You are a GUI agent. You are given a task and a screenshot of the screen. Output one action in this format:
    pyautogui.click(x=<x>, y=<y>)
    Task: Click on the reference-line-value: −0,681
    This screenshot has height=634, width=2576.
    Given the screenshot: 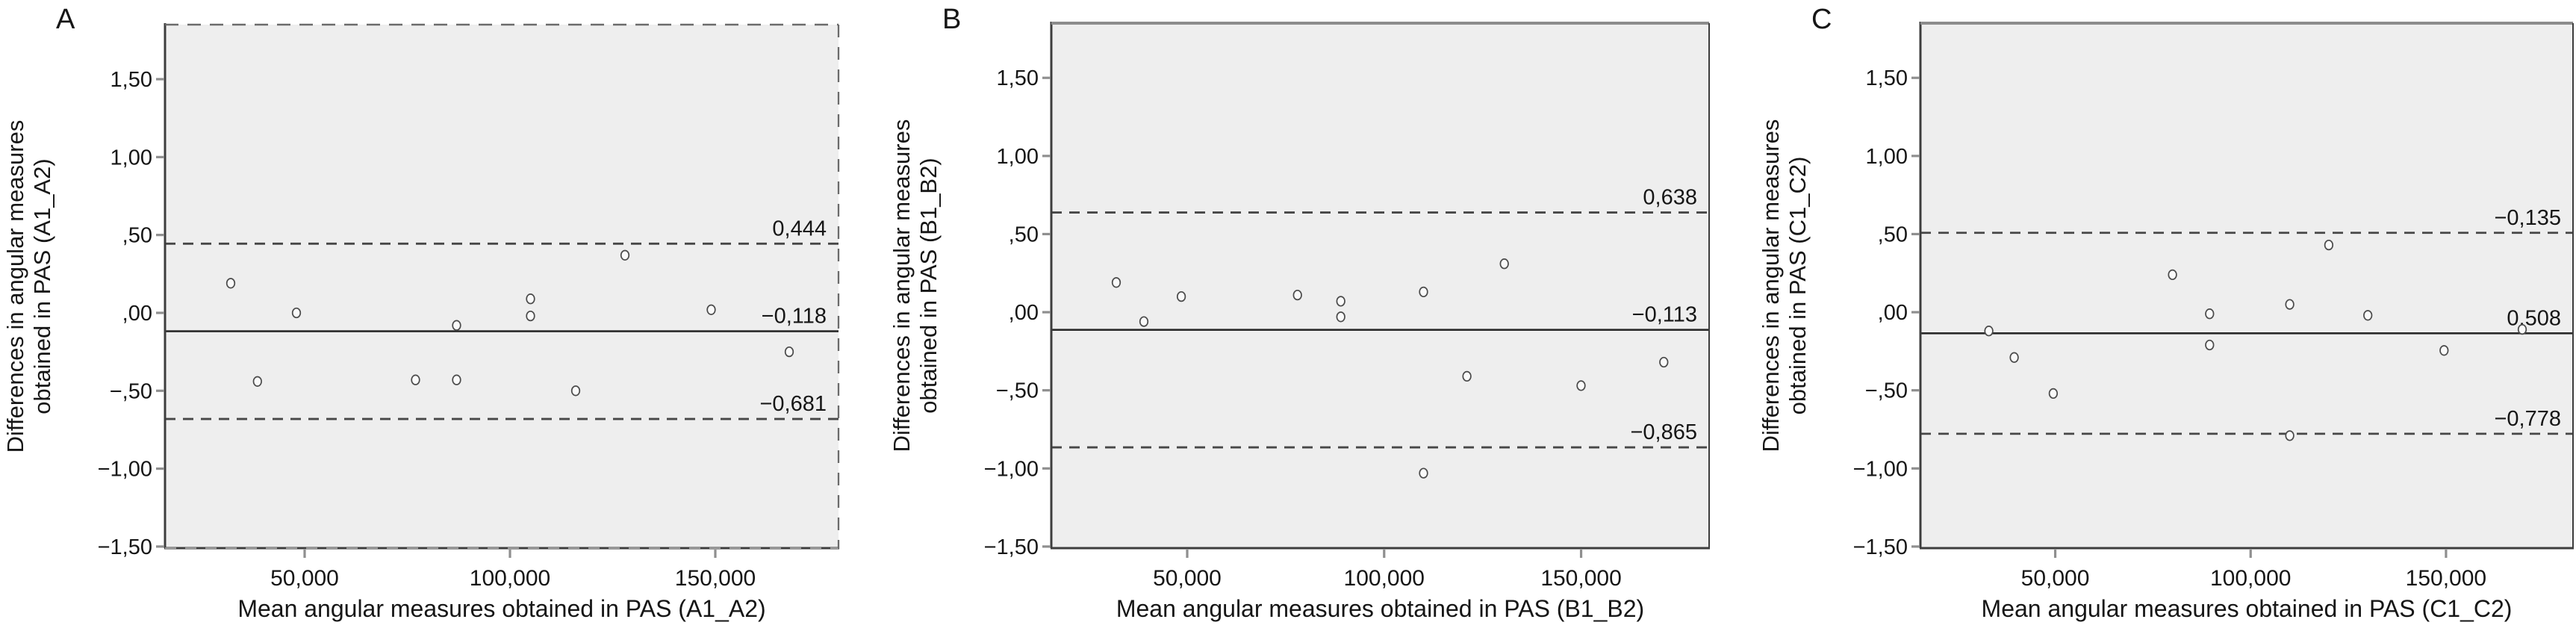 What is the action you would take?
    pyautogui.click(x=793, y=404)
    